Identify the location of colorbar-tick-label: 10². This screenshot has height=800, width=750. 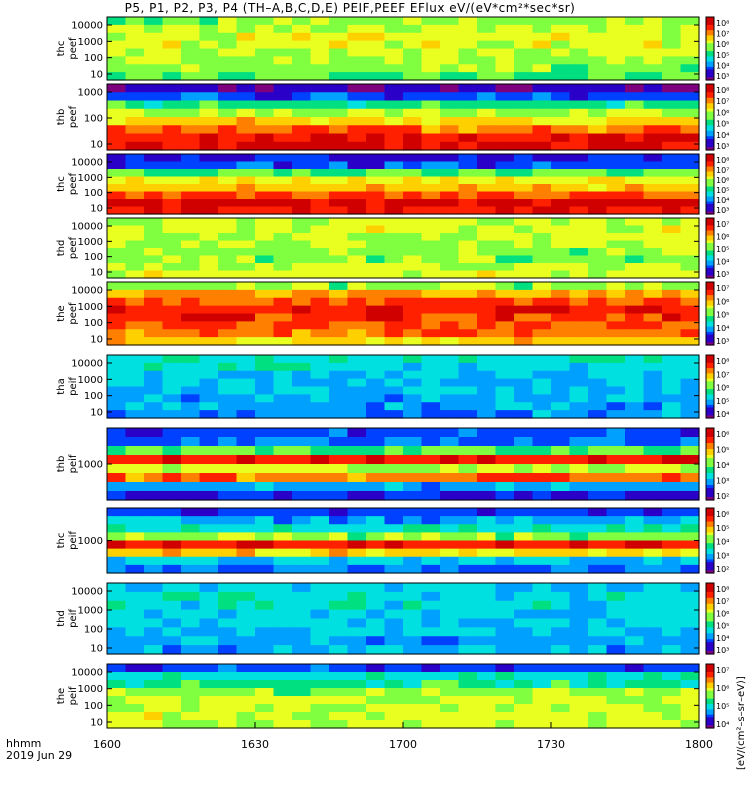
(722, 496).